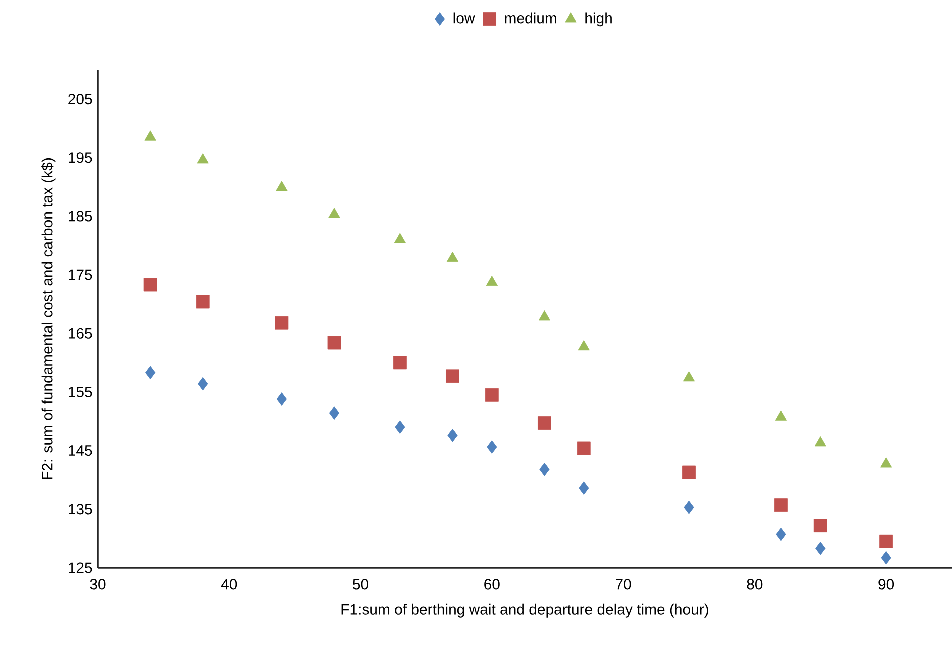  I want to click on y-tick-label: 125, so click(80, 568).